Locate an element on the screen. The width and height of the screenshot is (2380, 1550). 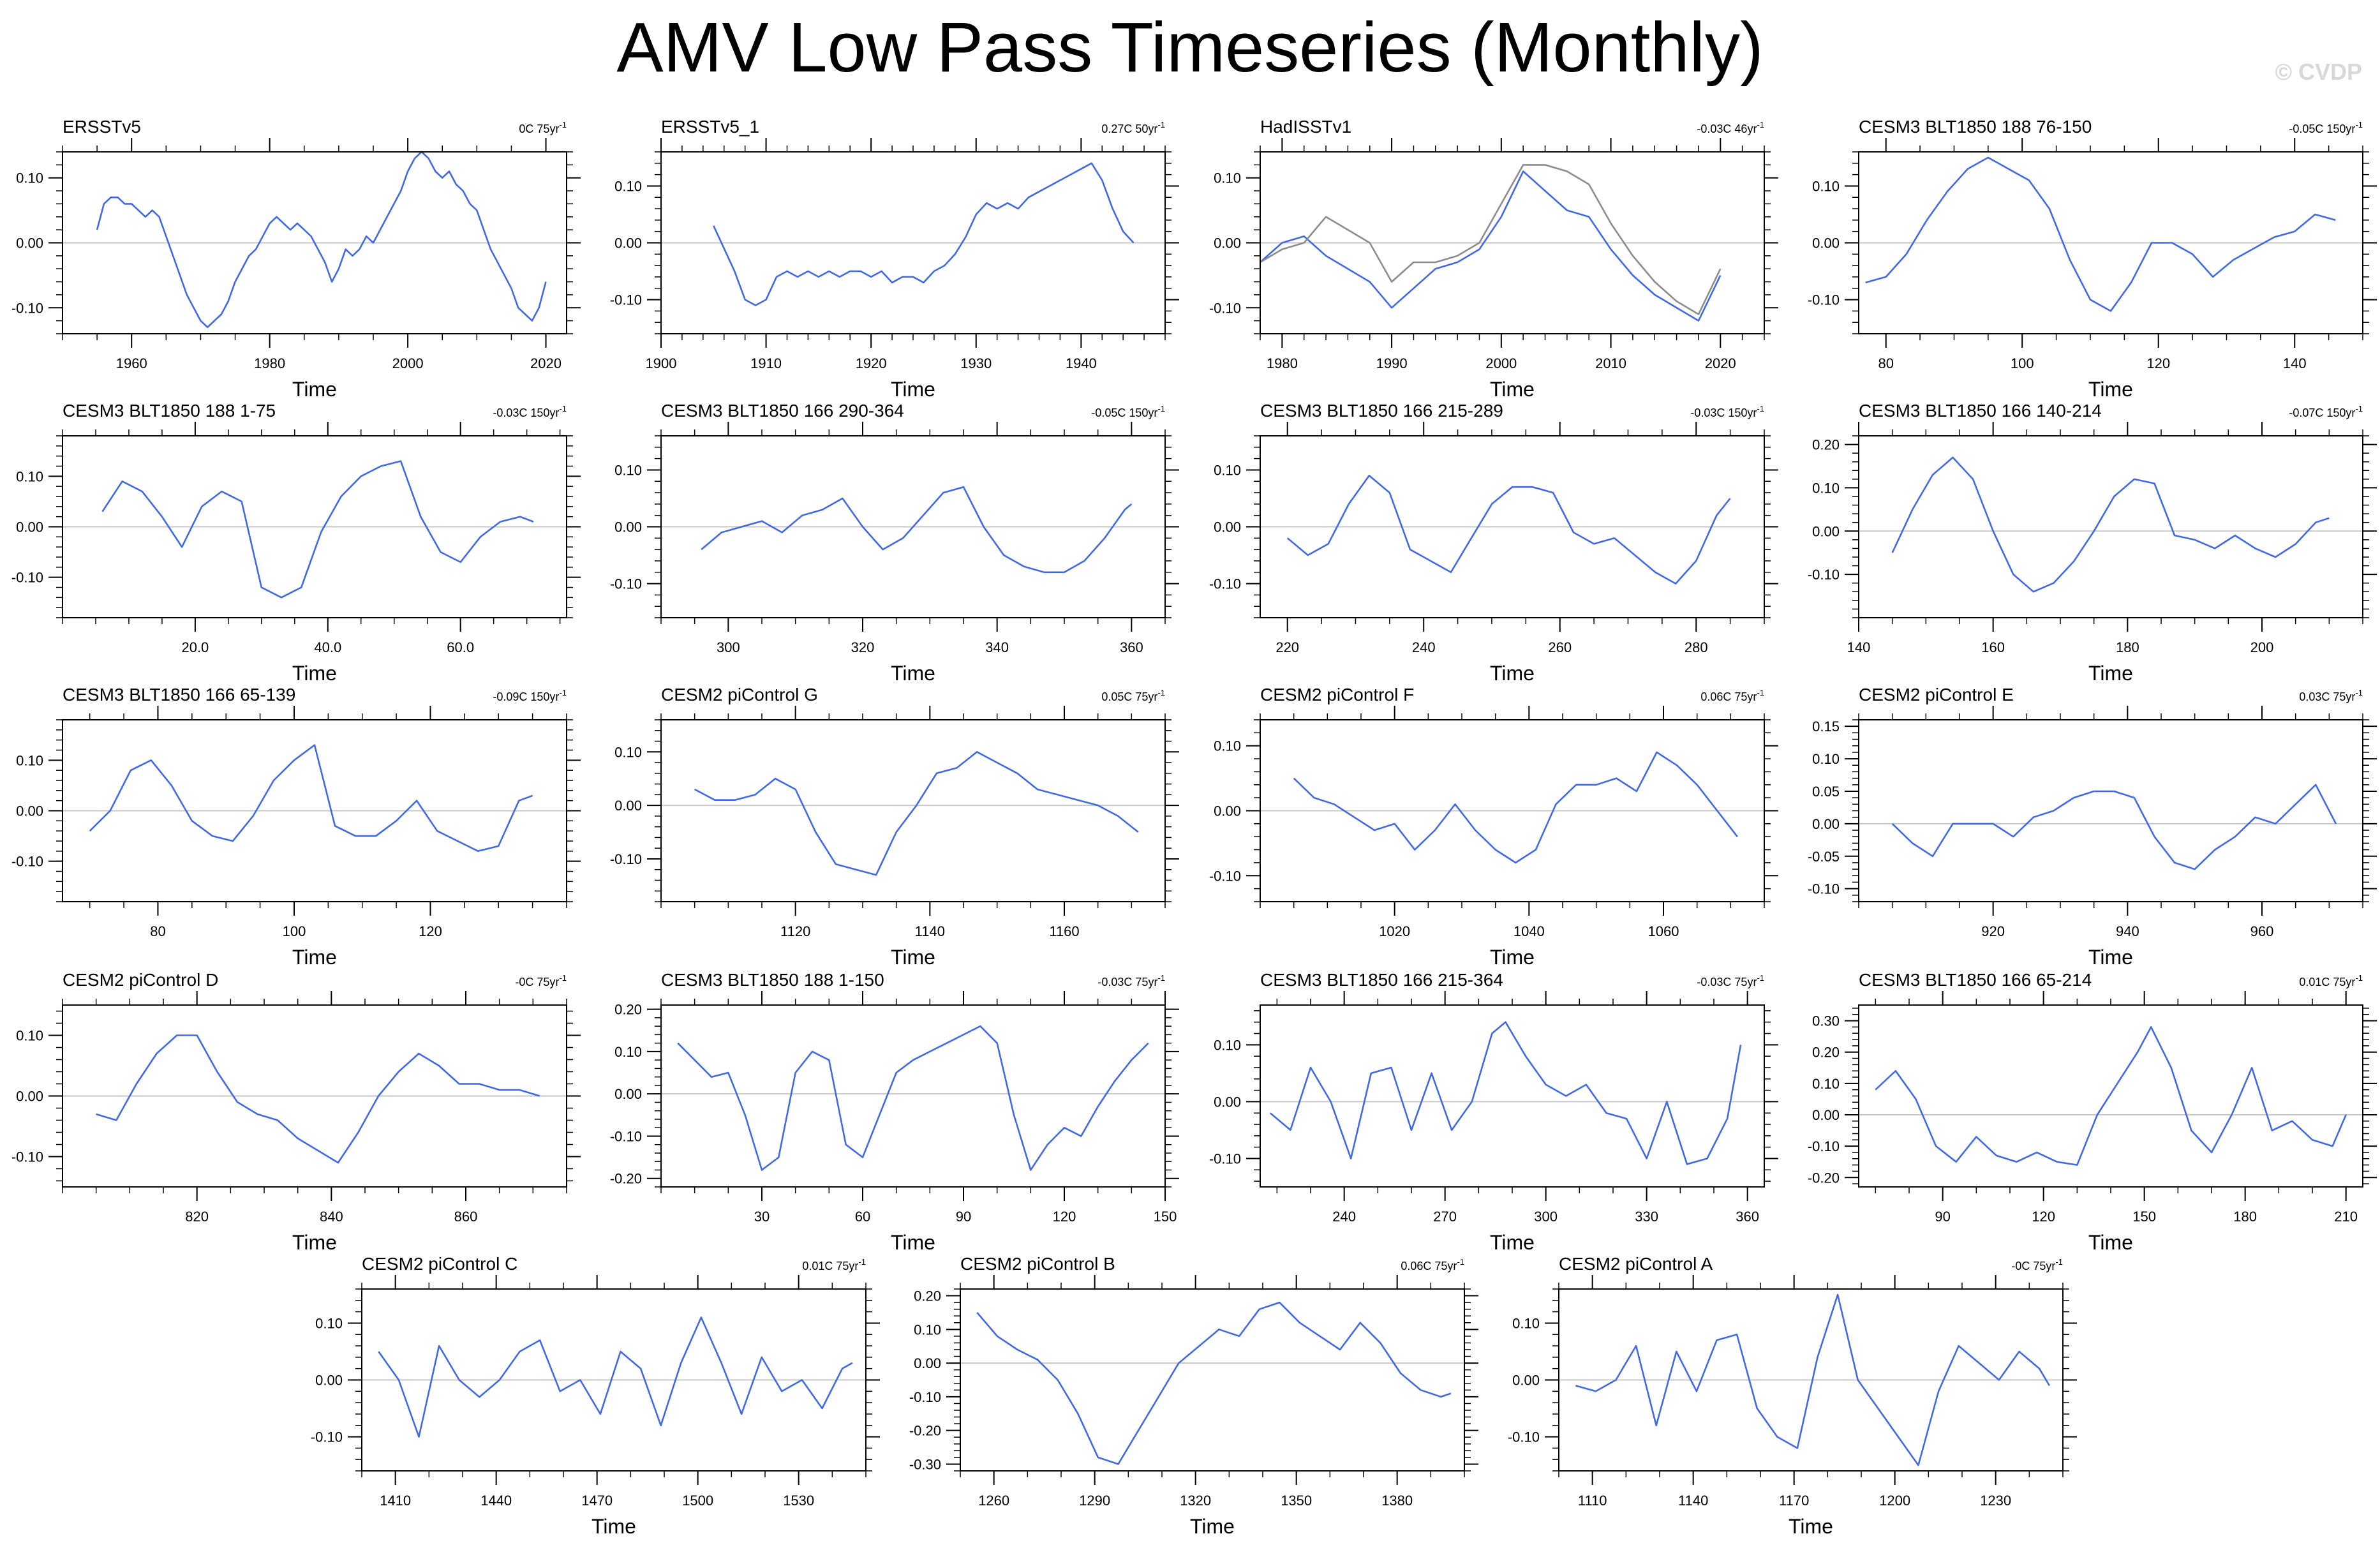
trend-value: 0.03C 75yr is located at coordinates (2327, 696).